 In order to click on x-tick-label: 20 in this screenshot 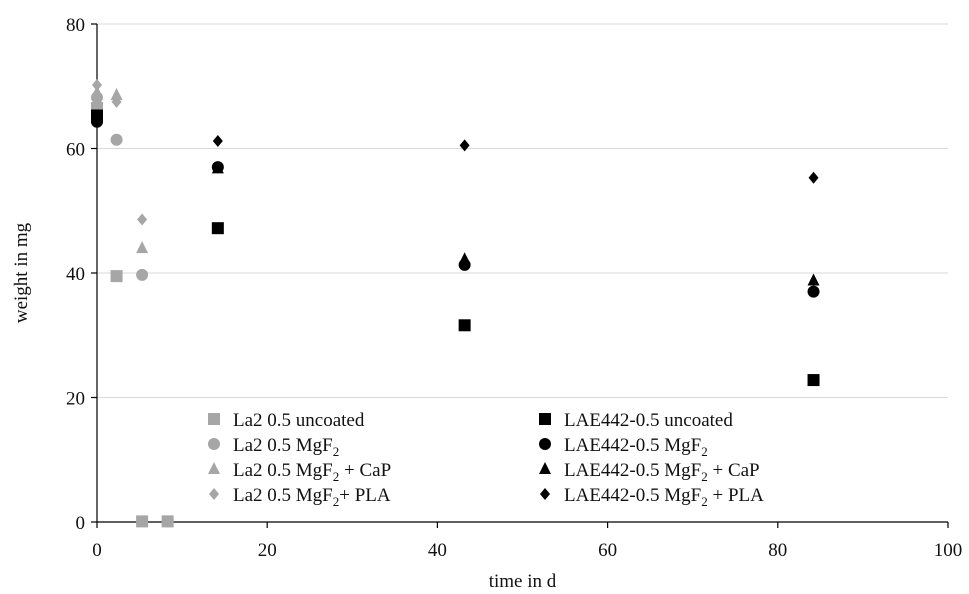, I will do `click(267, 550)`.